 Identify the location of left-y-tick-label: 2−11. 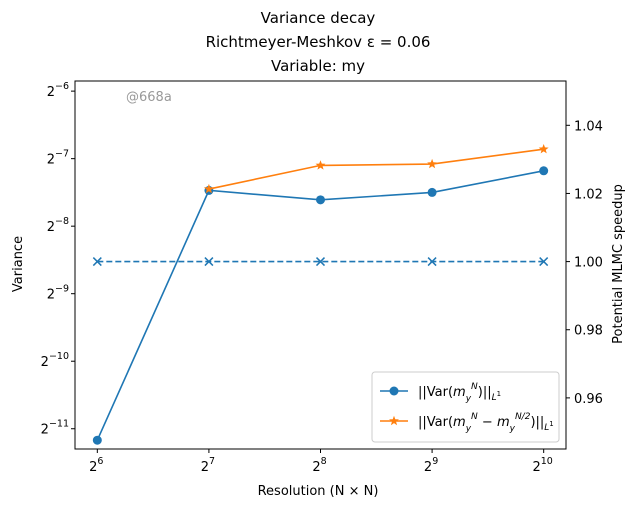
(55, 428).